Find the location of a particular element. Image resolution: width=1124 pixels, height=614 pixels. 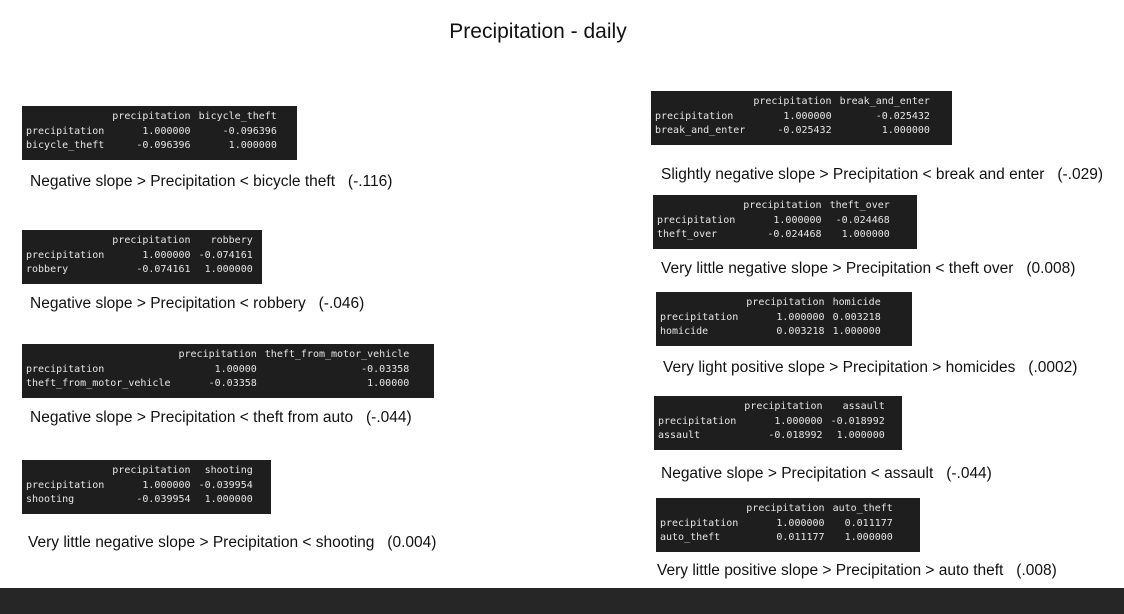

table-row: assault -0.018992 1.000000 is located at coordinates (771, 436).